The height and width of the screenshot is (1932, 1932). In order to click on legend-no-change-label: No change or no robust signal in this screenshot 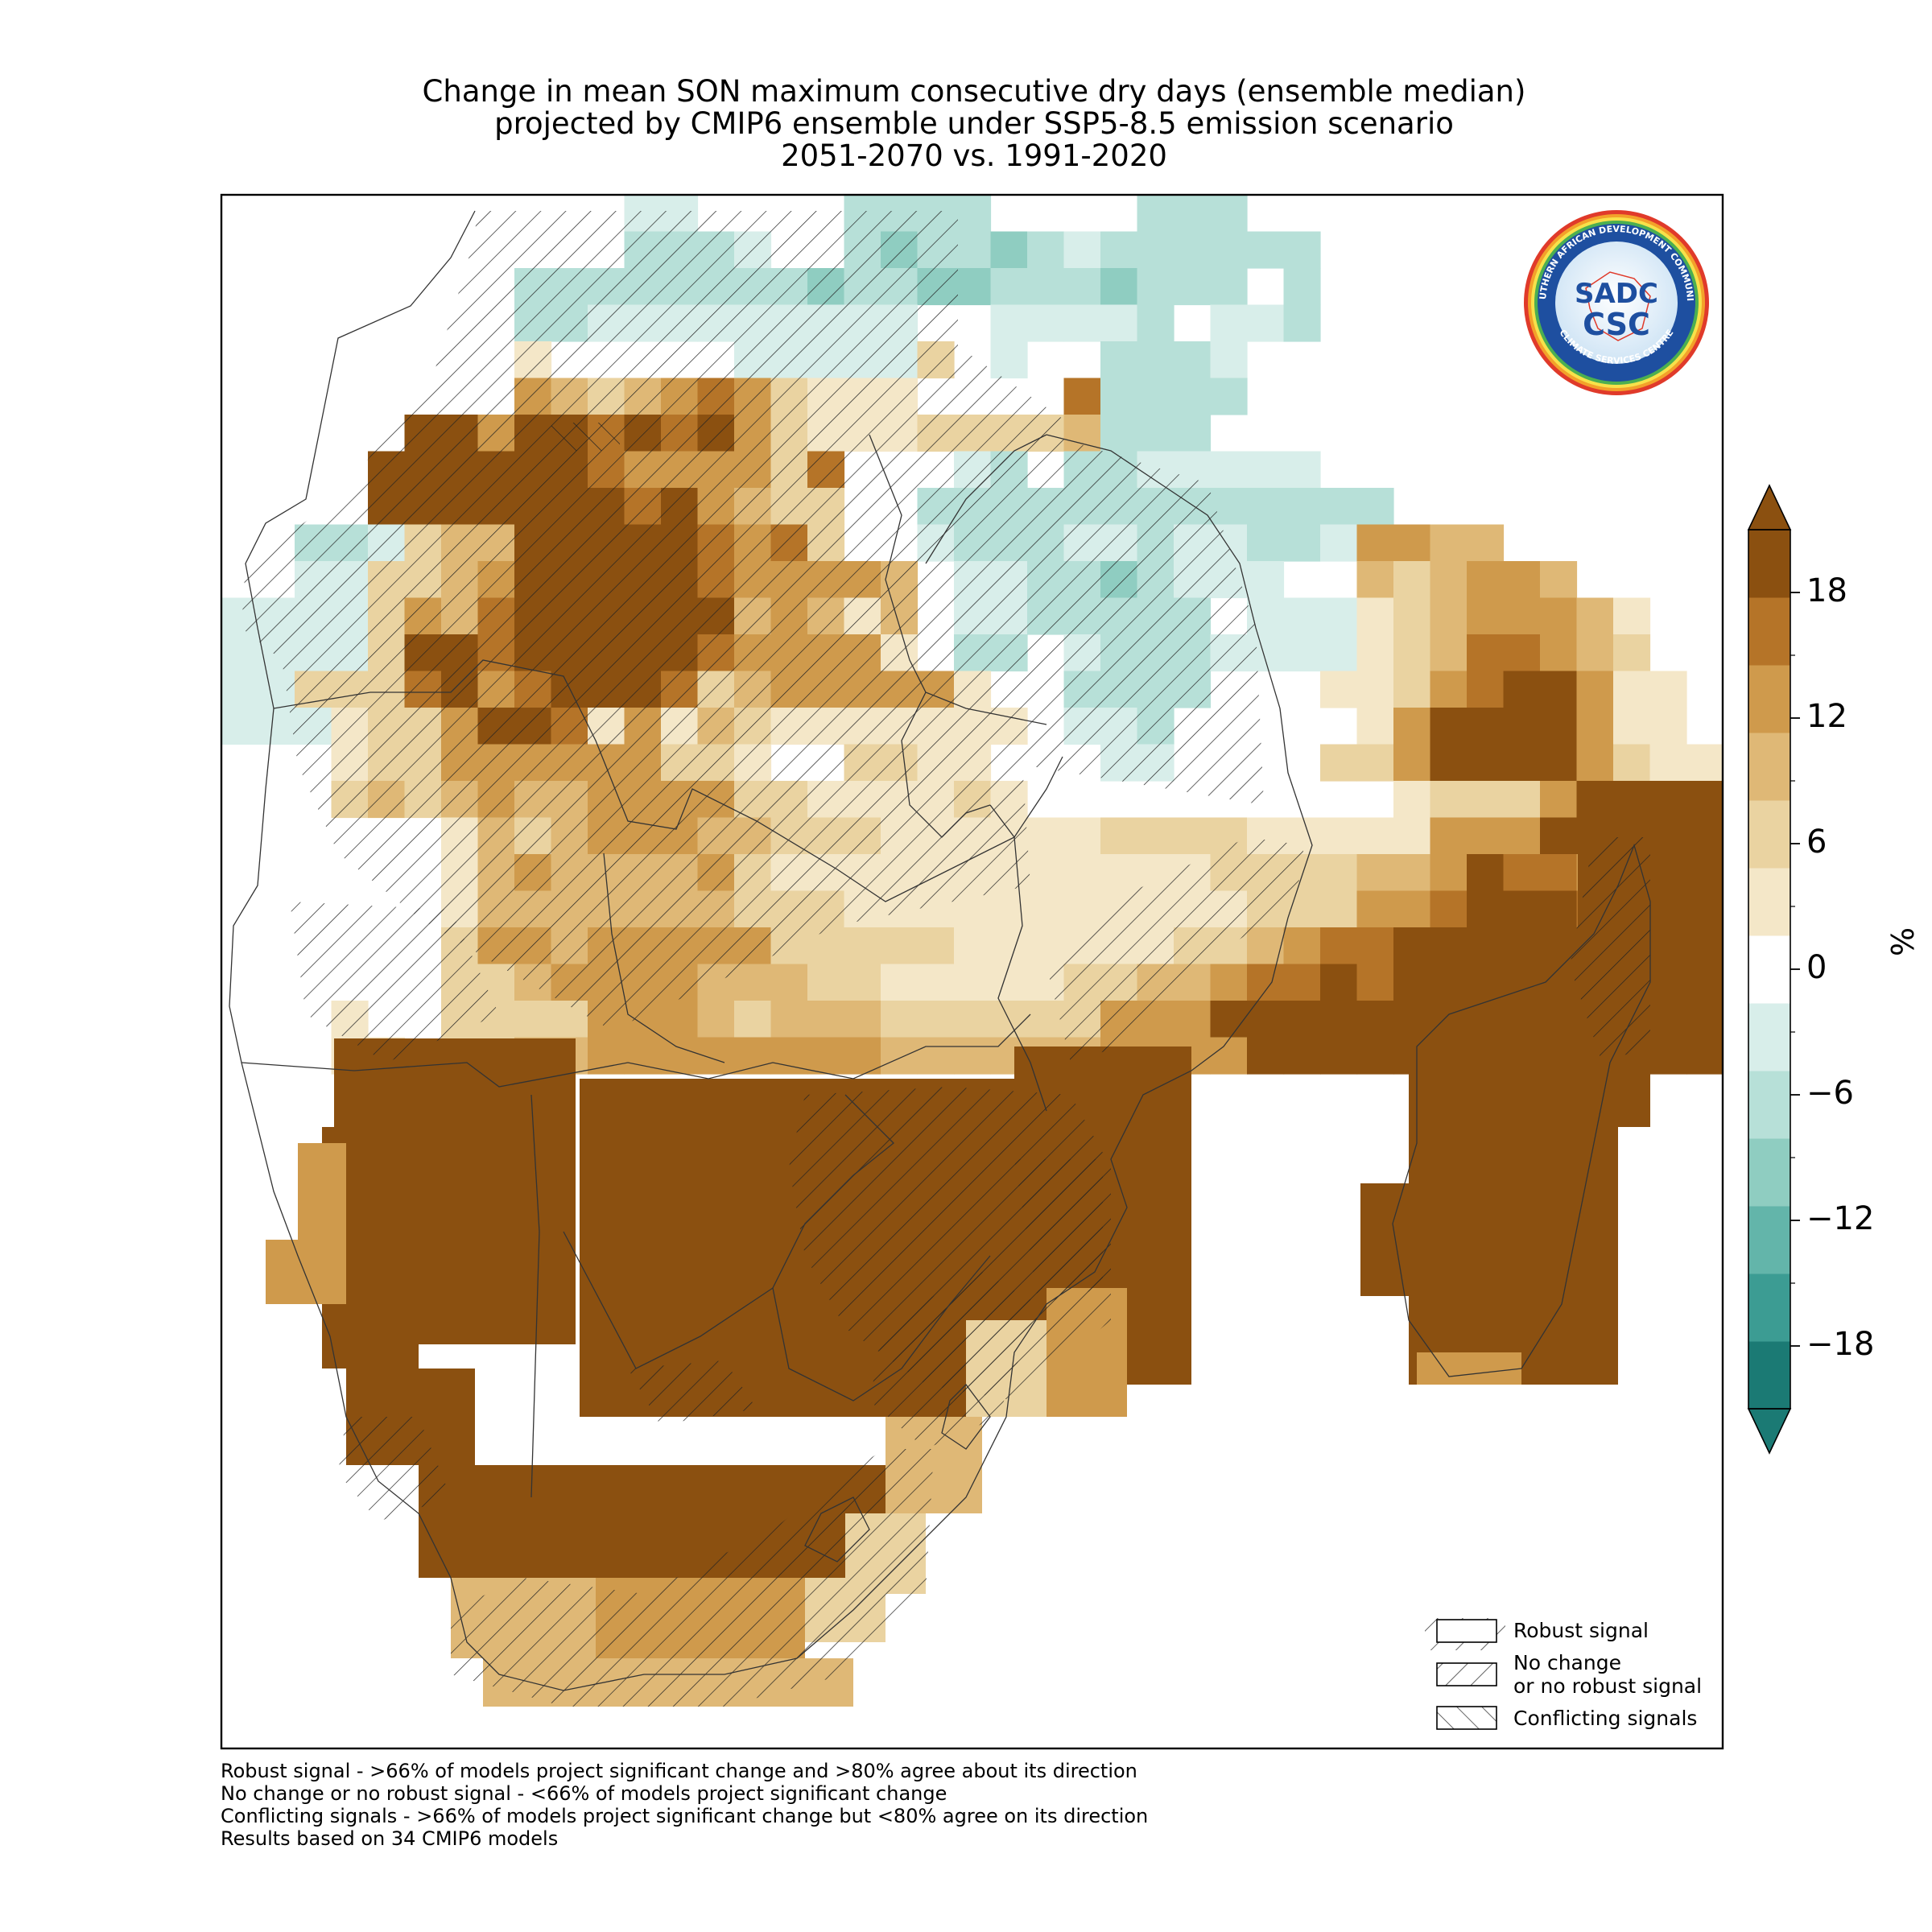, I will do `click(1607, 1674)`.